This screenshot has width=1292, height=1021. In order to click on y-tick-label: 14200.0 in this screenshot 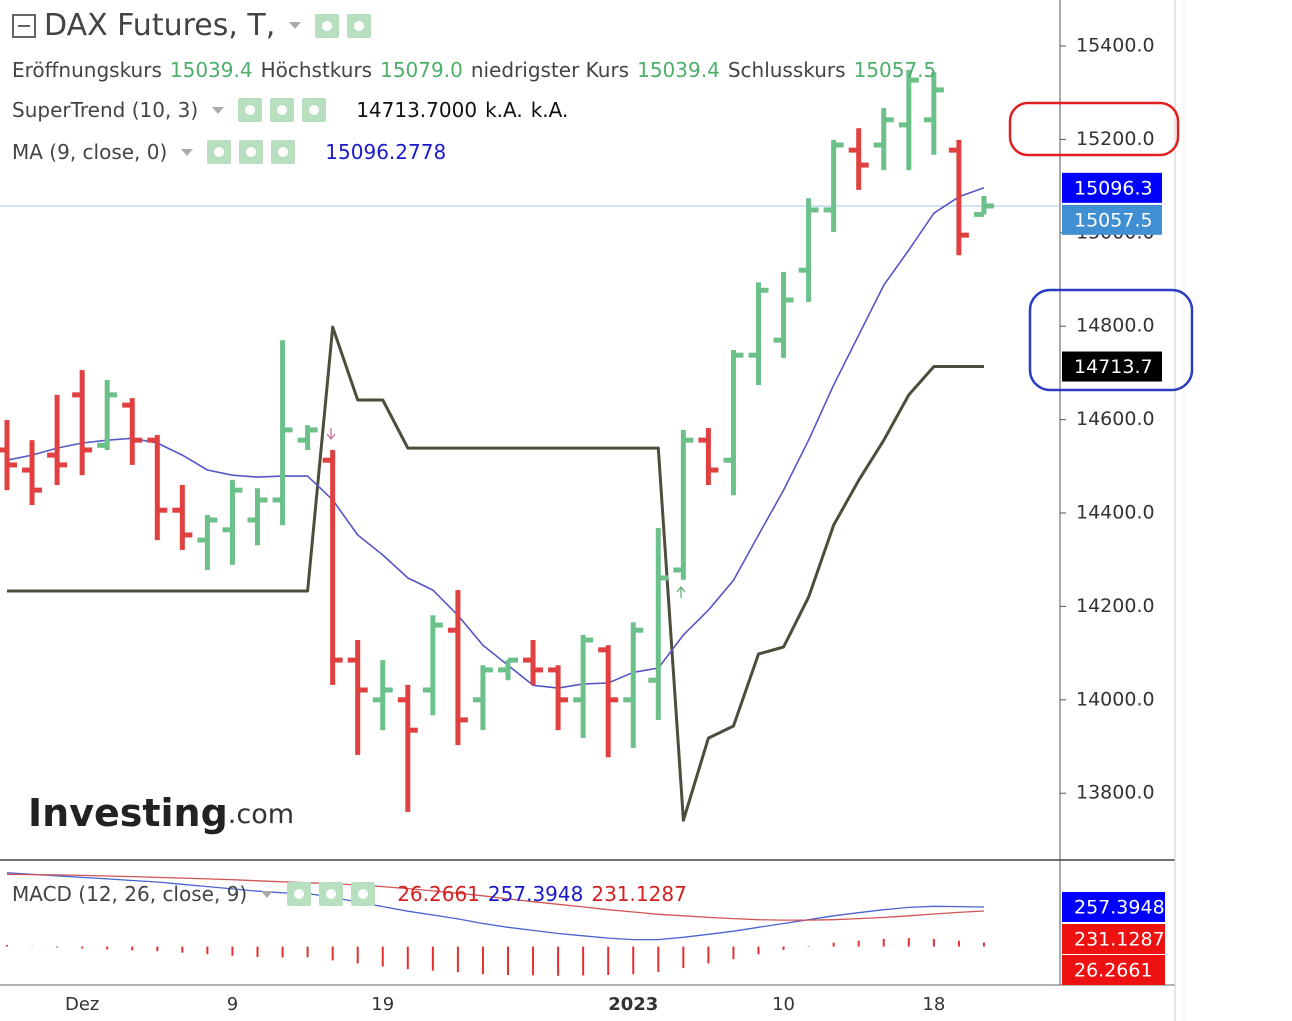, I will do `click(1115, 606)`.